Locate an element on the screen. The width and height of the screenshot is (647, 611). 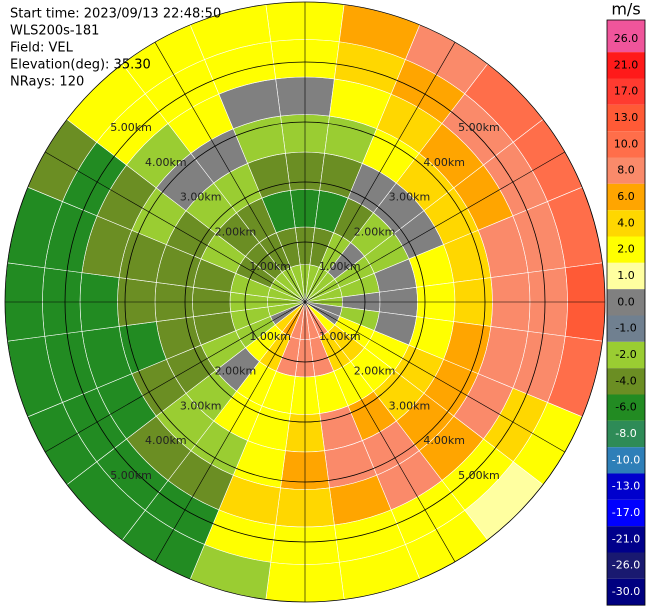
colorbar-tick-label: 17.0 is located at coordinates (626, 91).